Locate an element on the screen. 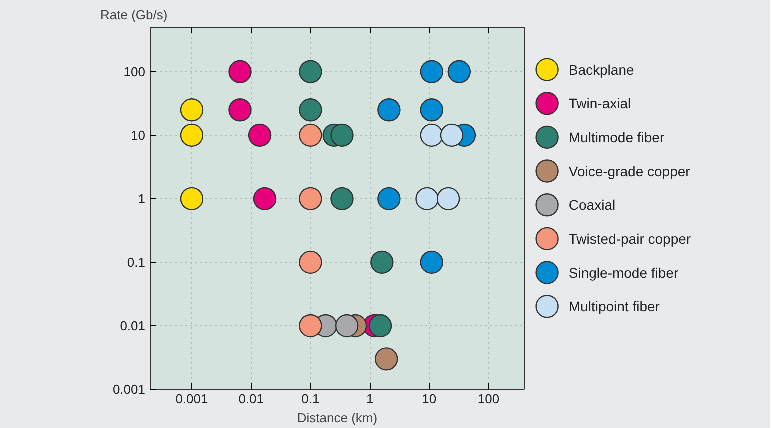 This screenshot has width=773, height=428. x-tick-label: 100 is located at coordinates (489, 399).